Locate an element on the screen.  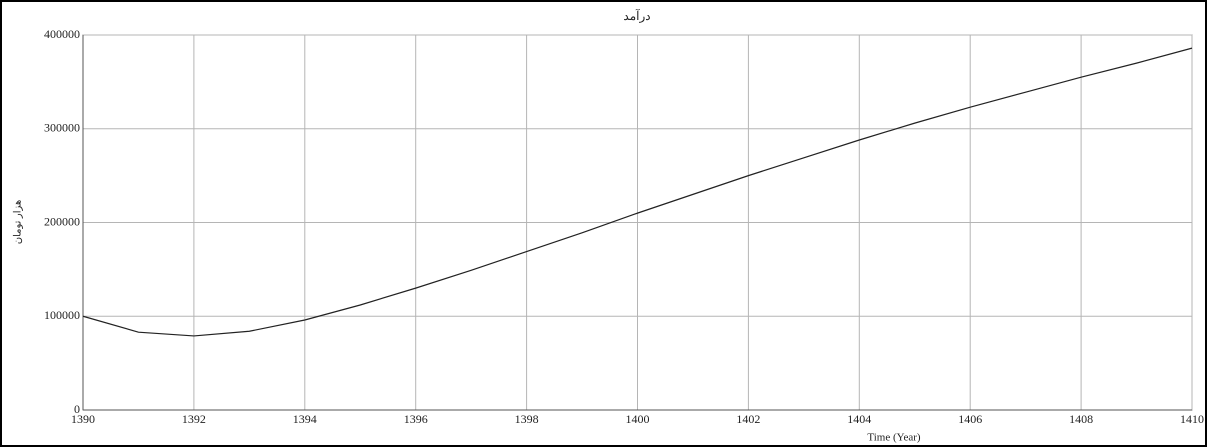
x-tick-label: 1408 is located at coordinates (1081, 419).